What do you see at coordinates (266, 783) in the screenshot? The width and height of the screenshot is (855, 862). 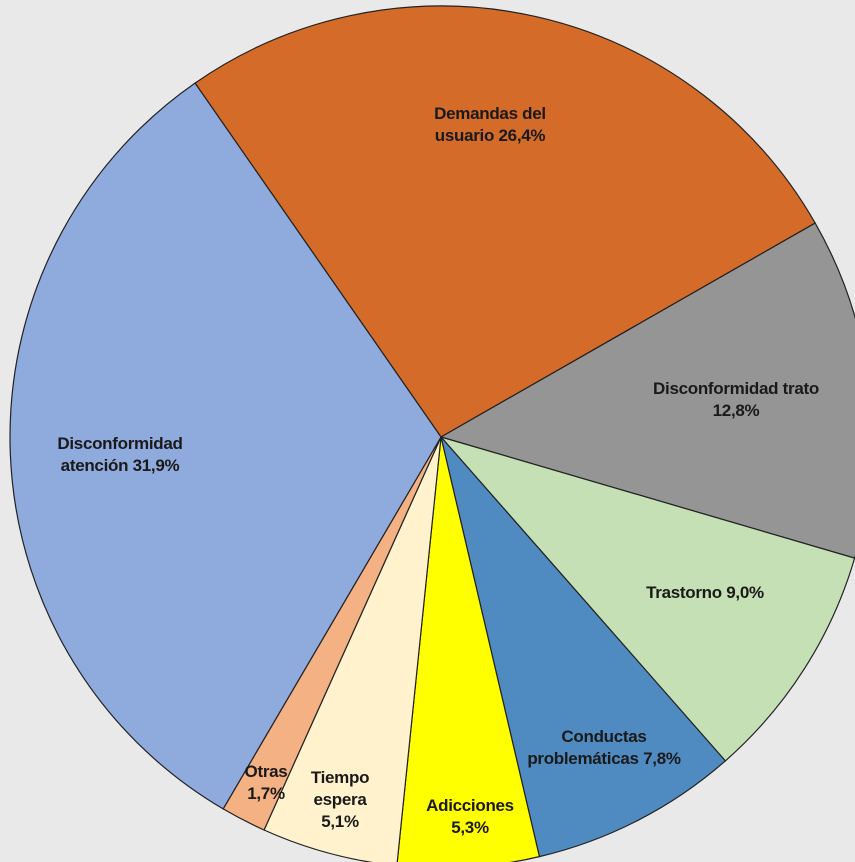 I see `slice-label: Otras 1,7%` at bounding box center [266, 783].